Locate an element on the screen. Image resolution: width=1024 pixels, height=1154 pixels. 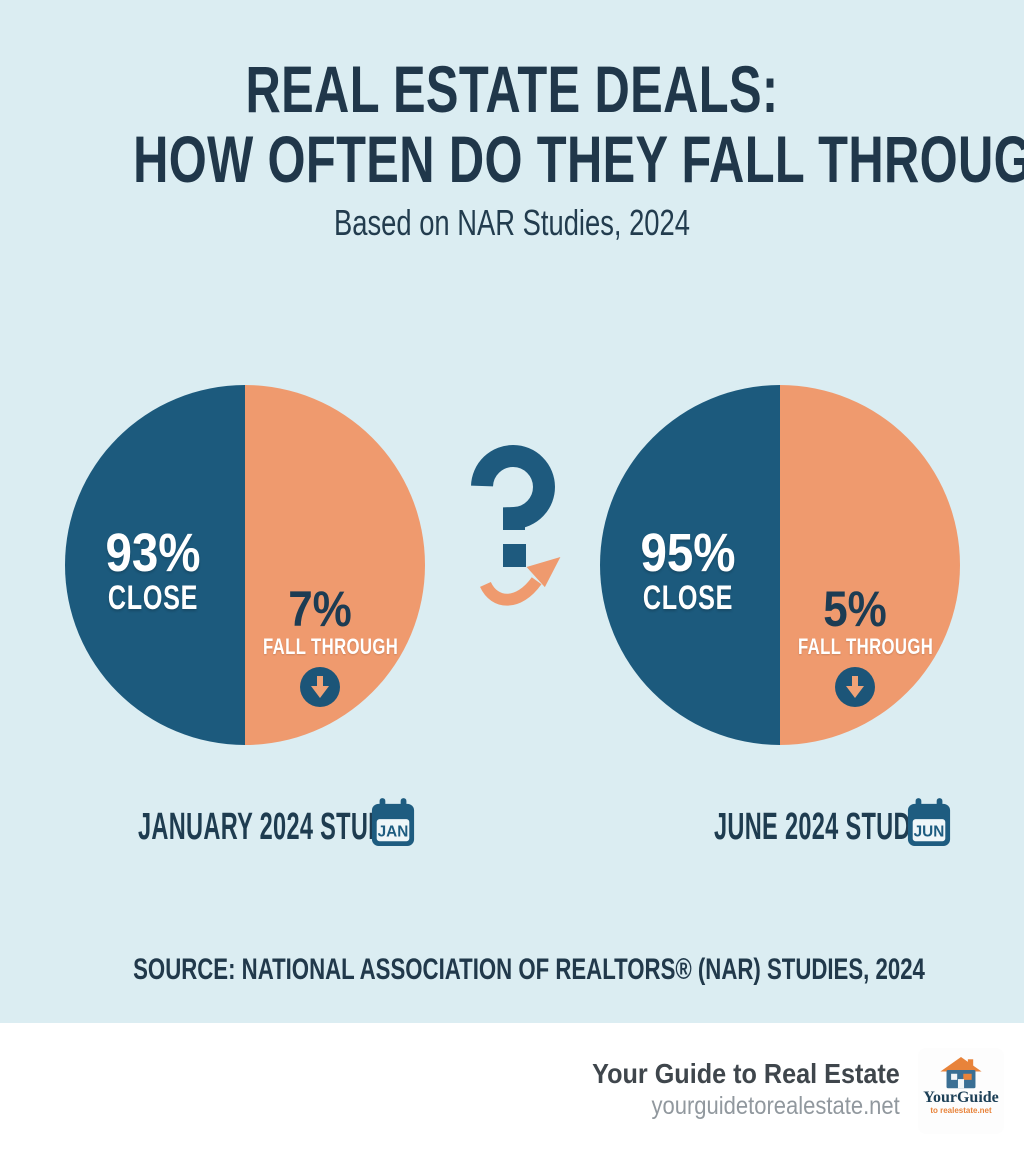
brand-name: Your Guide to Real Estate is located at coordinates (746, 1073).